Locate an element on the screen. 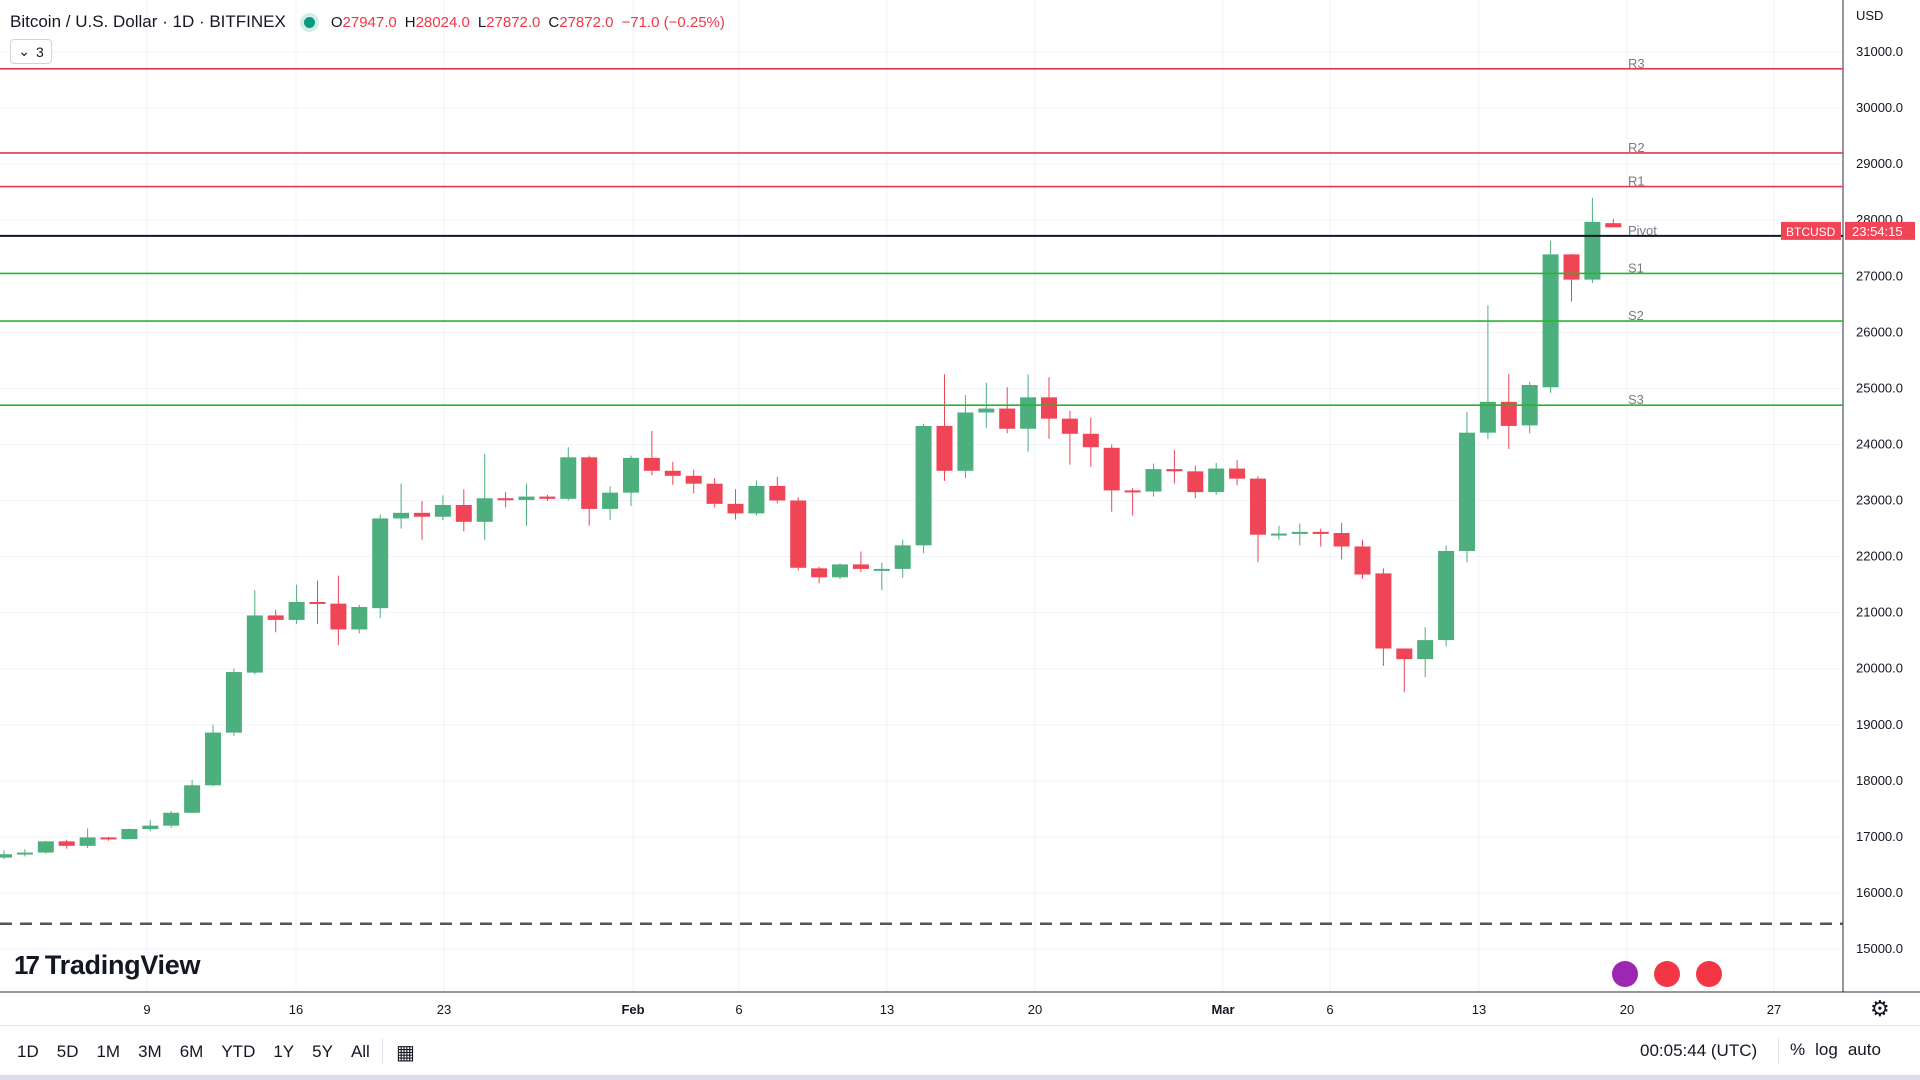 Image resolution: width=1920 pixels, height=1080 pixels. range-ytd: YTD is located at coordinates (238, 1051).